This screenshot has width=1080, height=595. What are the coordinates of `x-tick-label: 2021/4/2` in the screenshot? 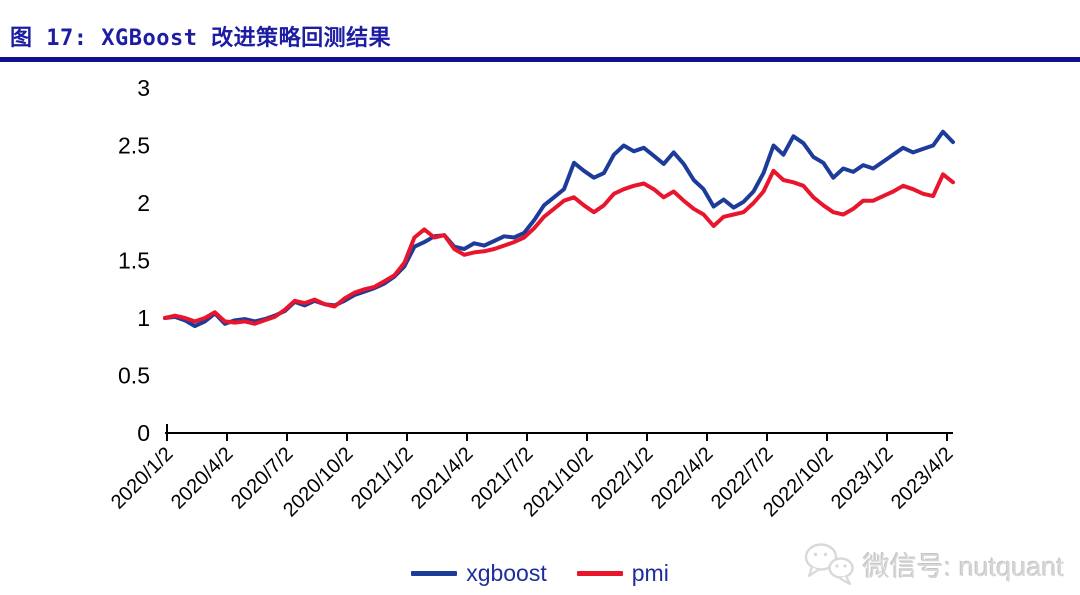 It's located at (442, 478).